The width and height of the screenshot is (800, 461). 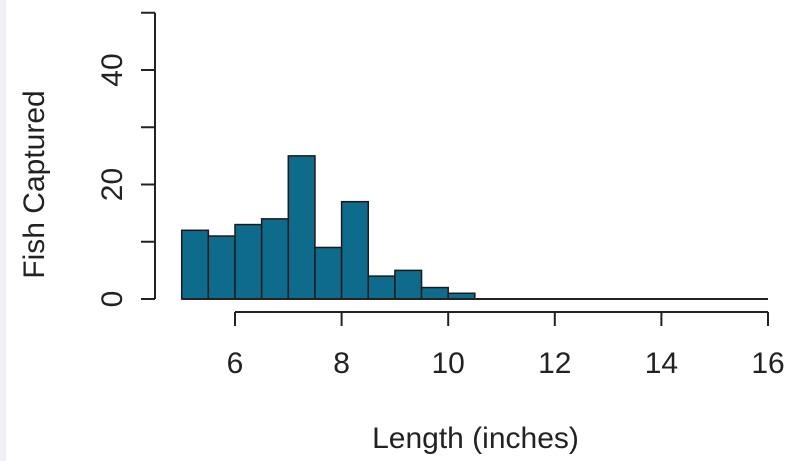 I want to click on y-axis: 0 20 40, so click(x=126, y=159).